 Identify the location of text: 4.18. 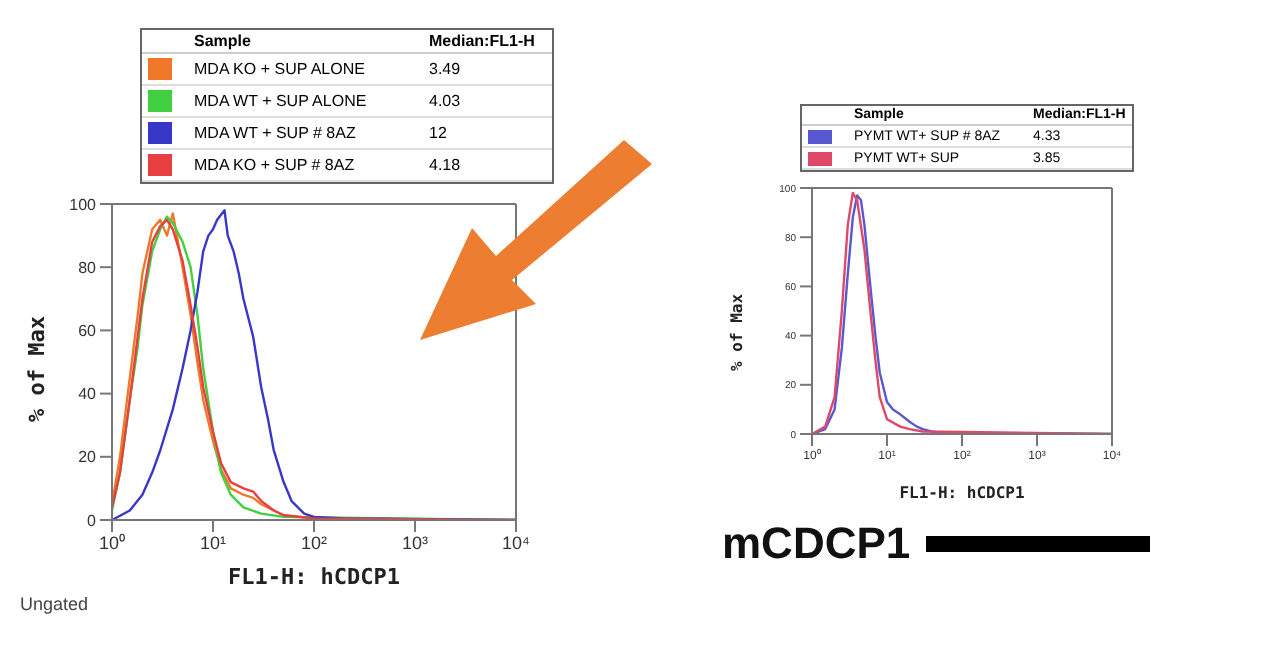
(446, 165).